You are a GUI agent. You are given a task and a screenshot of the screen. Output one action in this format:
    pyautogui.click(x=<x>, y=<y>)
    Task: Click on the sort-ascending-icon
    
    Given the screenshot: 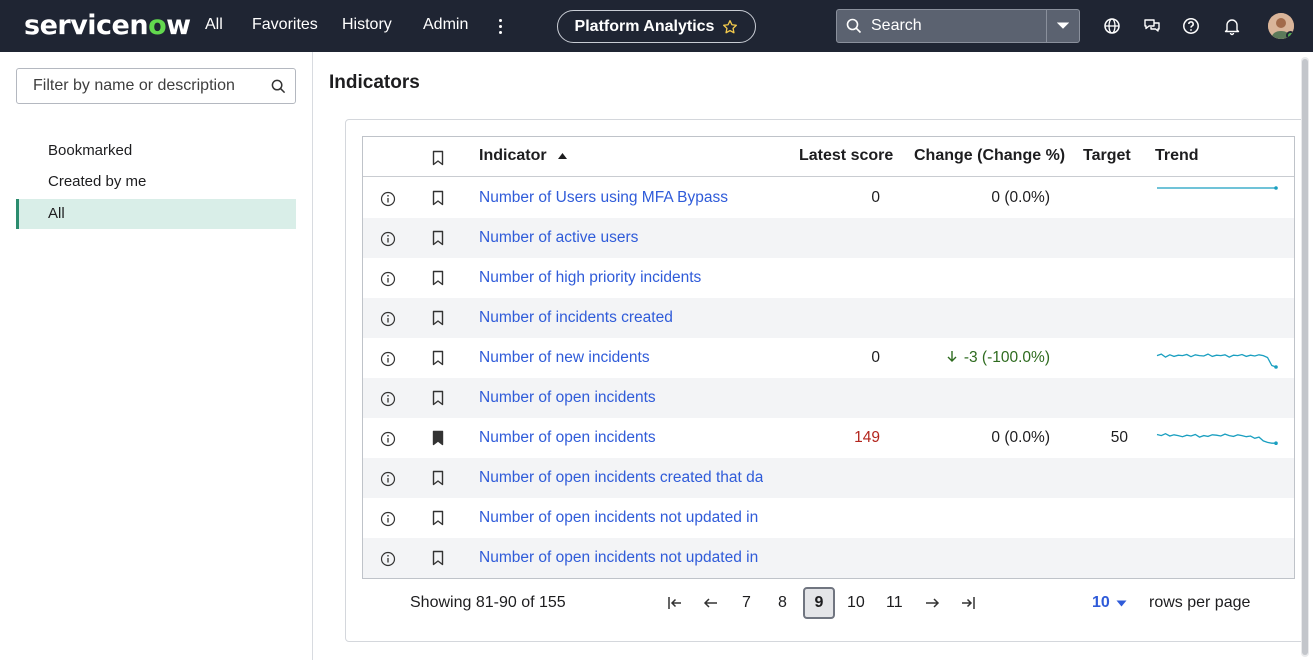 What is the action you would take?
    pyautogui.click(x=563, y=155)
    